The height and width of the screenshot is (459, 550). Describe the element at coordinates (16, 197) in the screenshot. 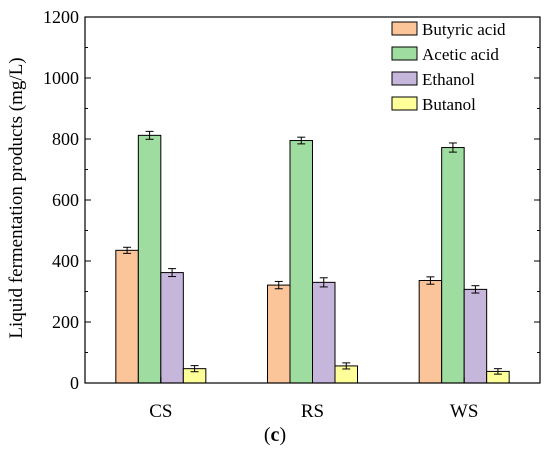

I see `y-axis-label: Liquid fermentation products (mg/L)` at that location.